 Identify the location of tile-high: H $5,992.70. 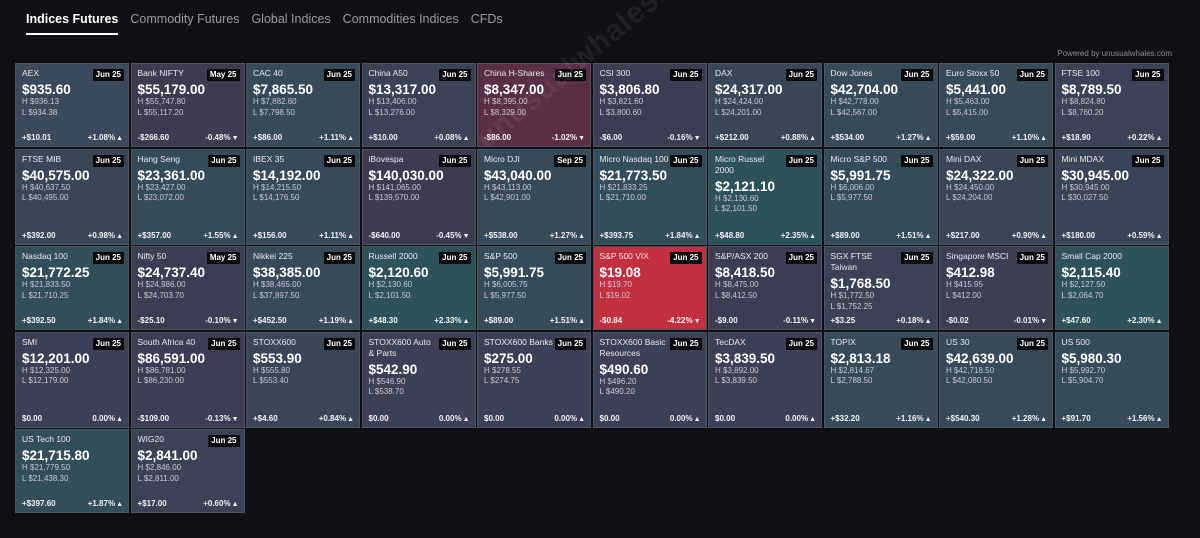
(1083, 370).